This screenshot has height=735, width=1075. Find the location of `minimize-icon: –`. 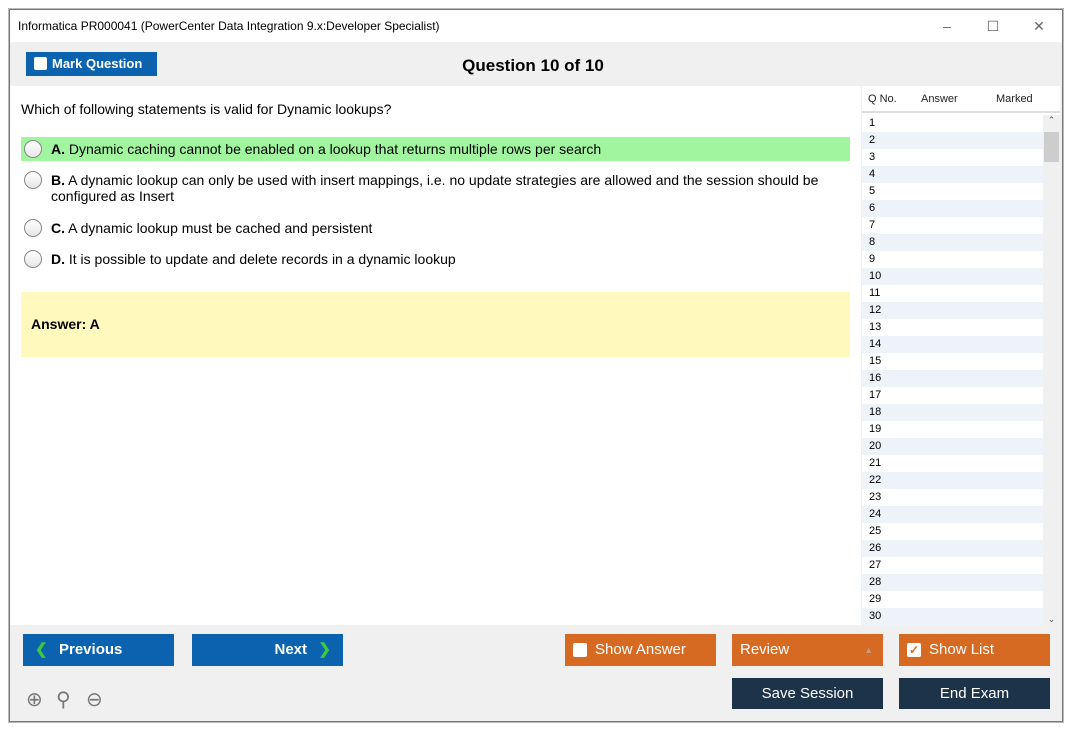

minimize-icon: – is located at coordinates (947, 26).